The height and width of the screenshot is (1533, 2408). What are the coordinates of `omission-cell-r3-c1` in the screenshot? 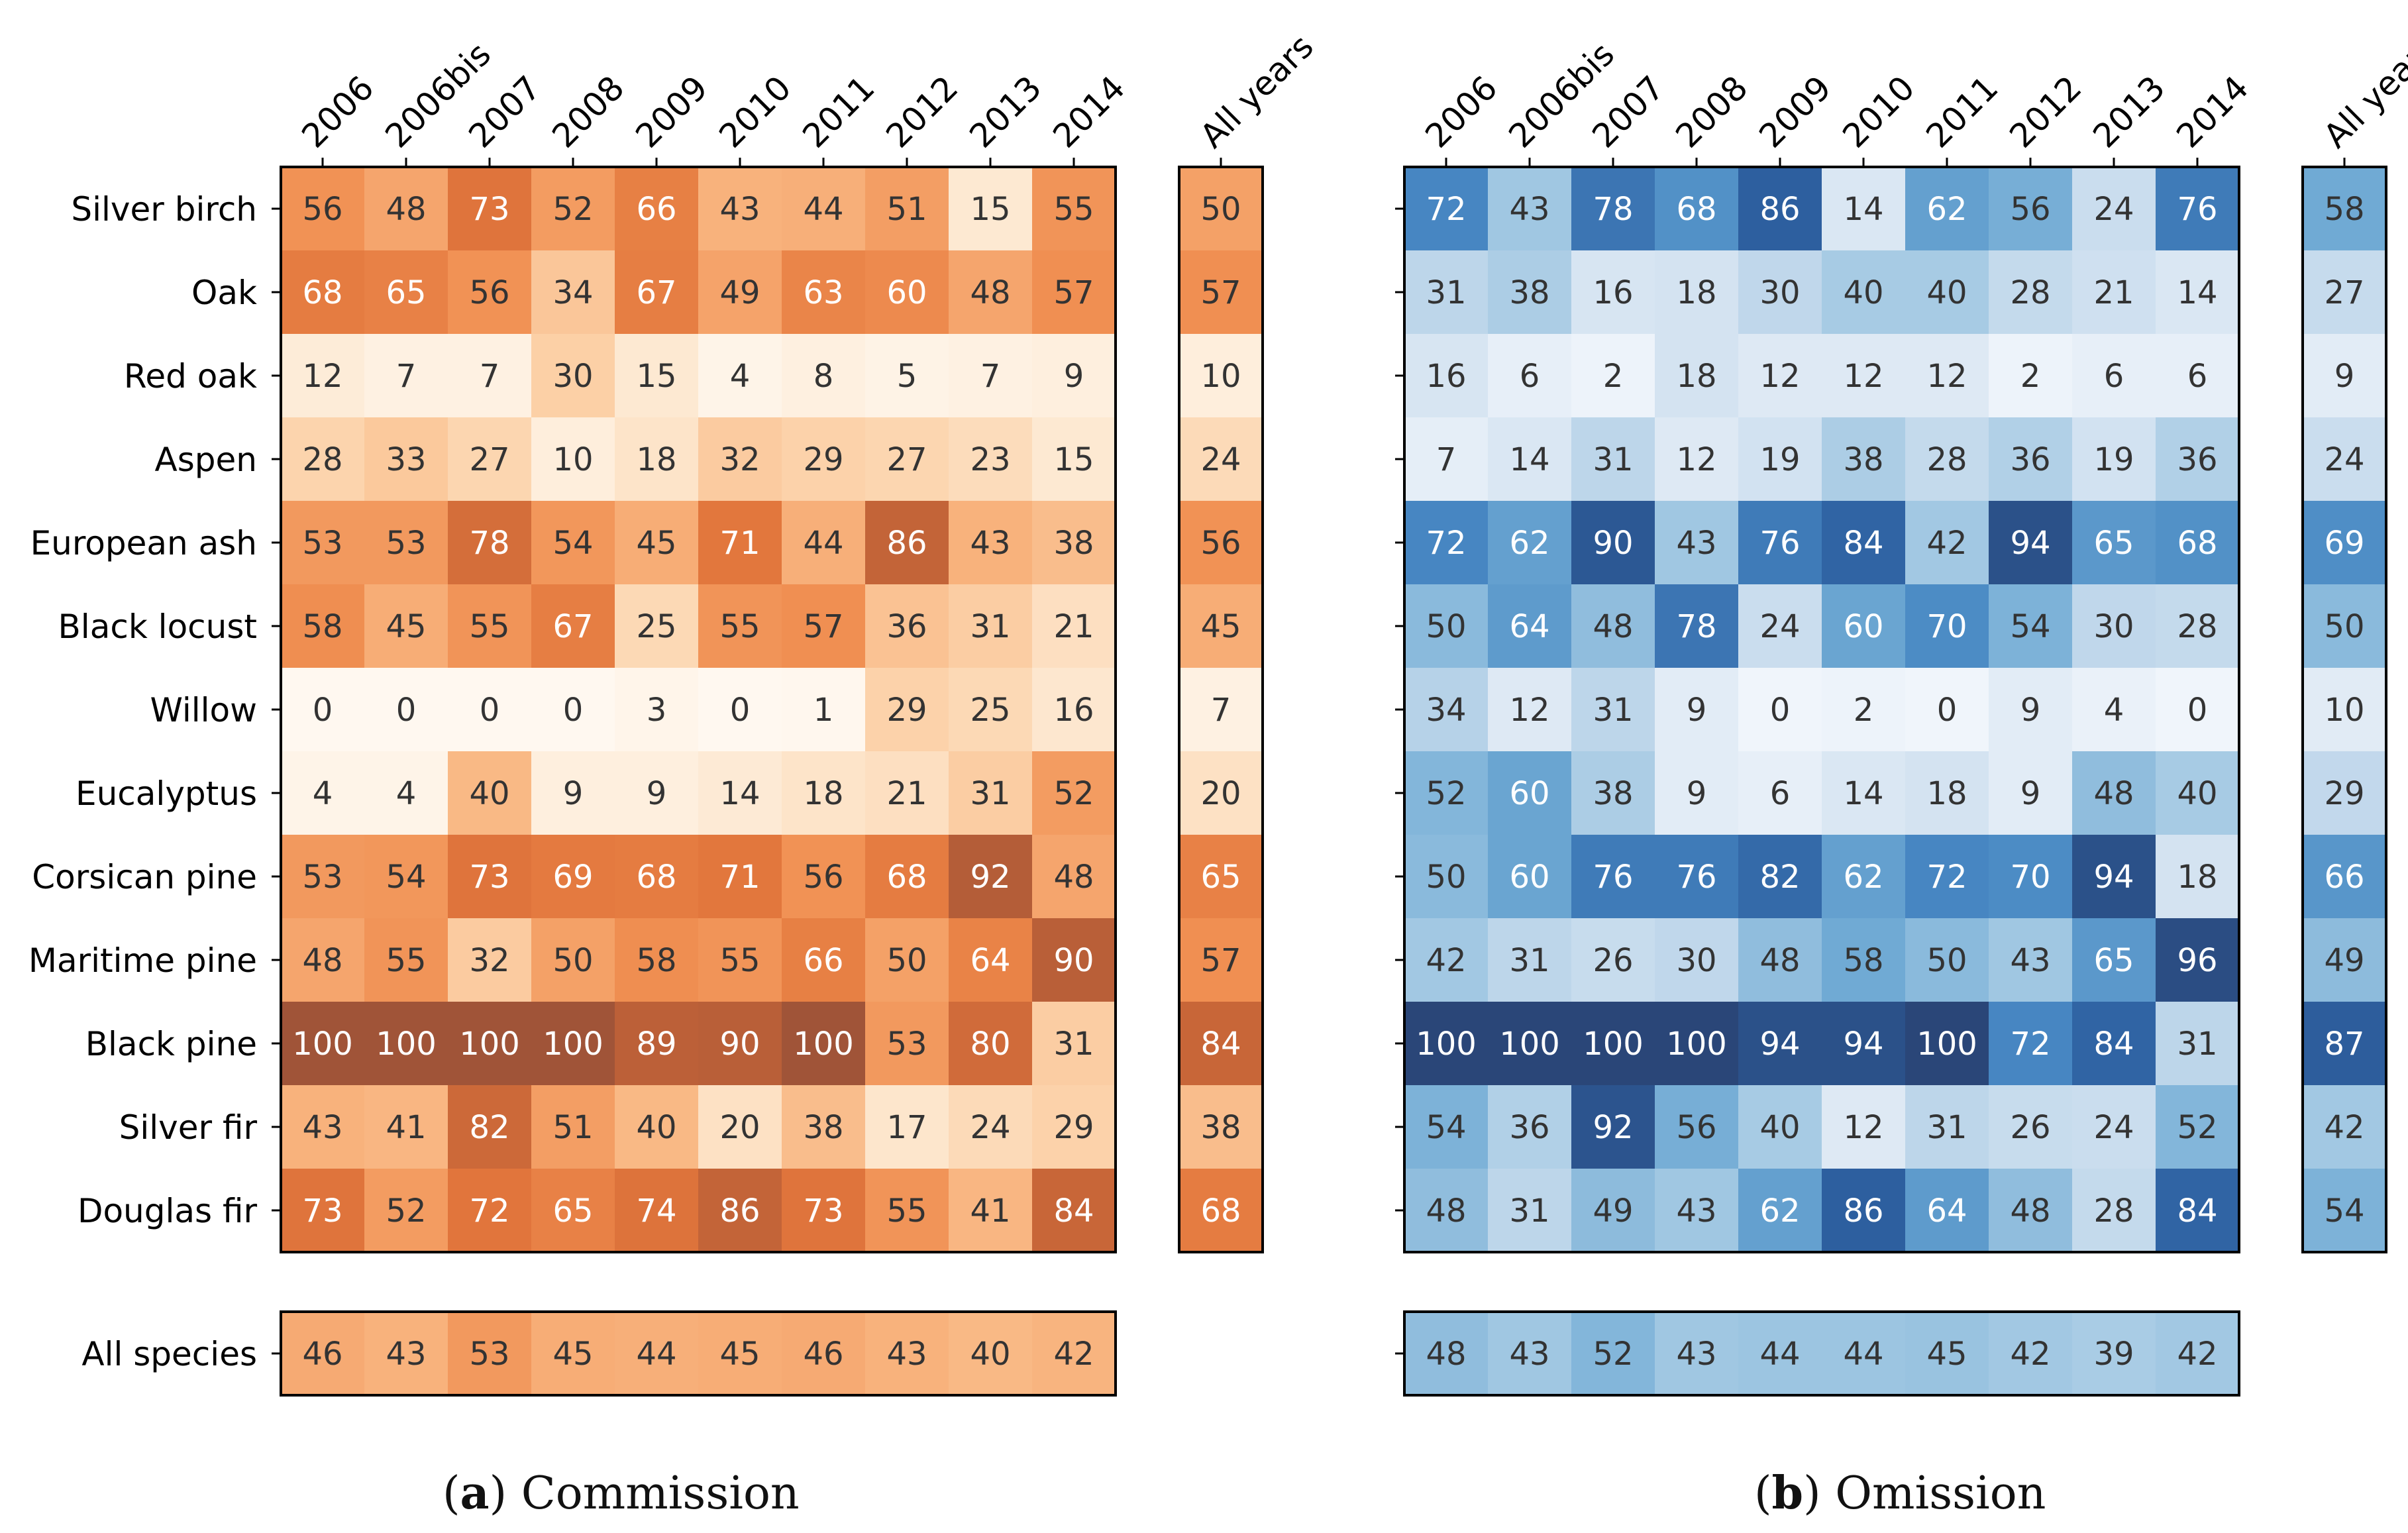 It's located at (1529, 459).